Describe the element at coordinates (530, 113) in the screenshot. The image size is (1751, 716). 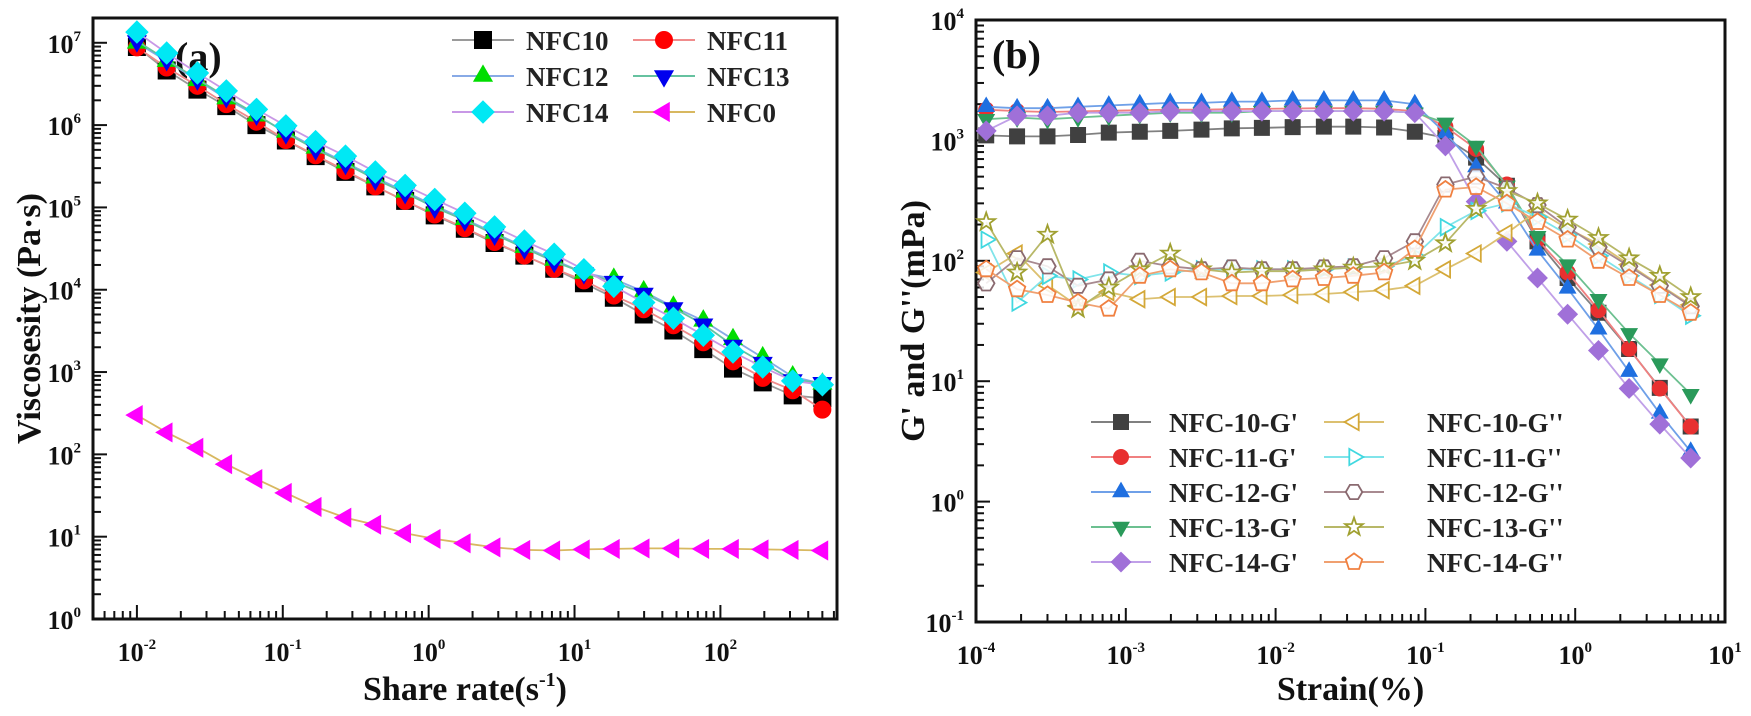
I see `legend-item: NFC14` at that location.